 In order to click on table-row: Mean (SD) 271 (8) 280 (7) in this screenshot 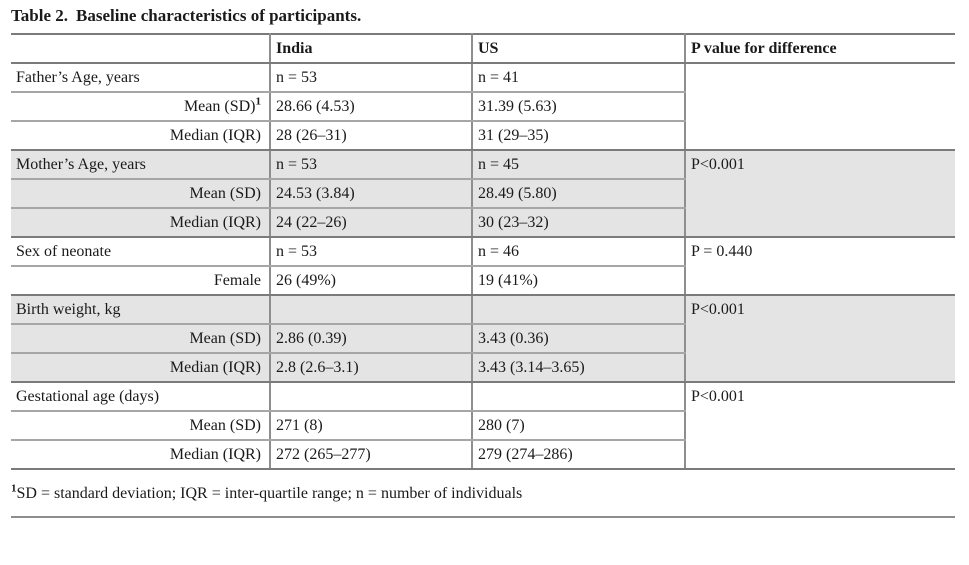, I will do `click(483, 426)`.